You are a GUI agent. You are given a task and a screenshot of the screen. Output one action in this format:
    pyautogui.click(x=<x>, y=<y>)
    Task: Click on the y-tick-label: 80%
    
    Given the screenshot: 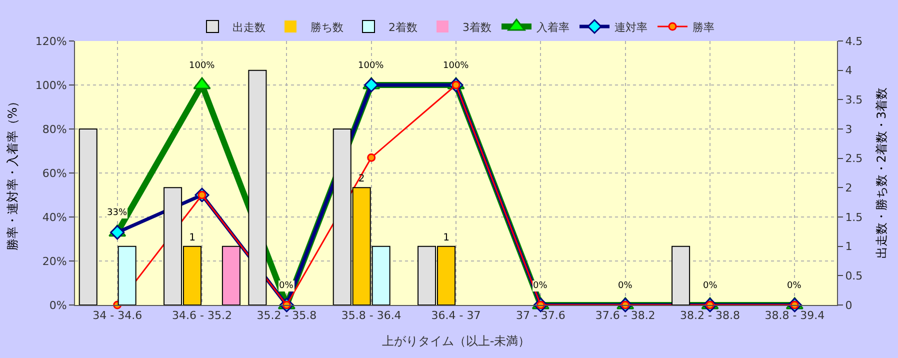 What is the action you would take?
    pyautogui.click(x=54, y=129)
    